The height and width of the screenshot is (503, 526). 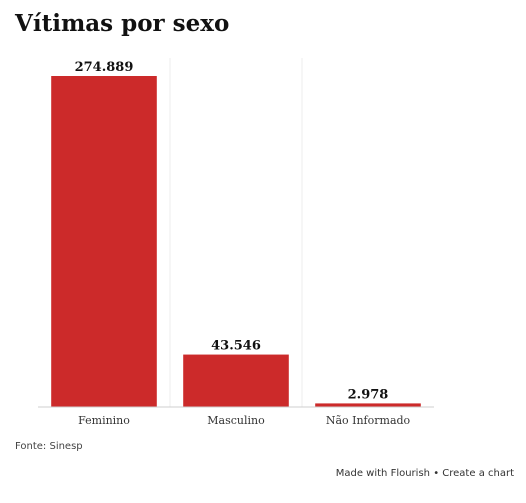 What do you see at coordinates (236, 420) in the screenshot?
I see `category-tick-label: Masculino` at bounding box center [236, 420].